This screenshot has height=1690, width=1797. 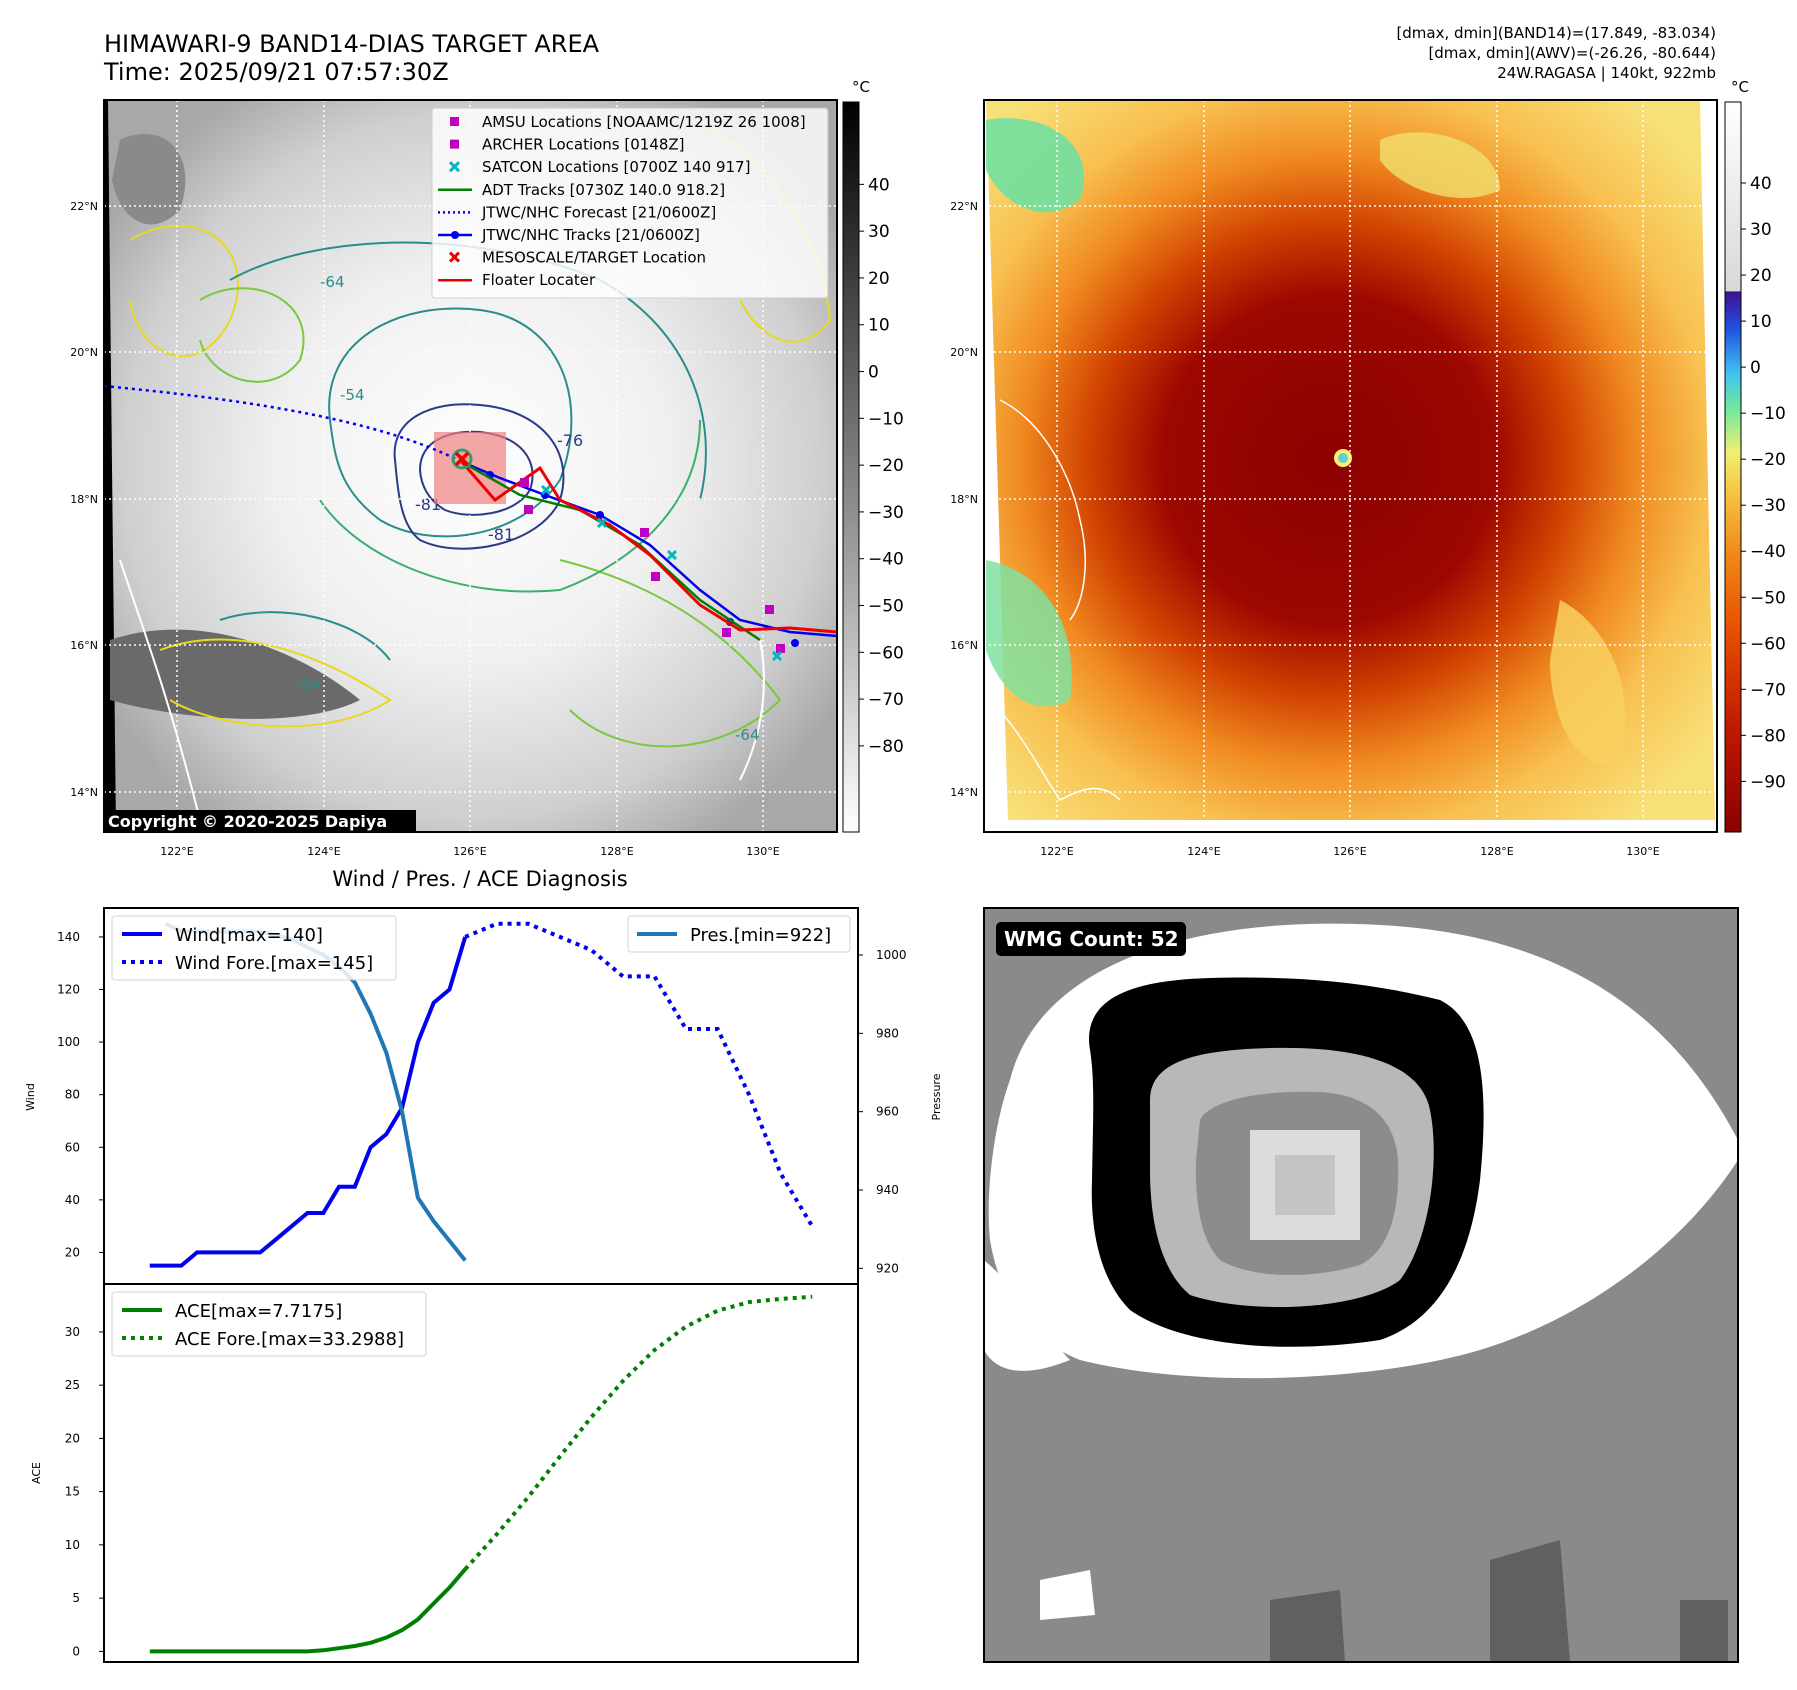 I want to click on legend-entry: MESOSCALE/TARGET Location, so click(x=577, y=258).